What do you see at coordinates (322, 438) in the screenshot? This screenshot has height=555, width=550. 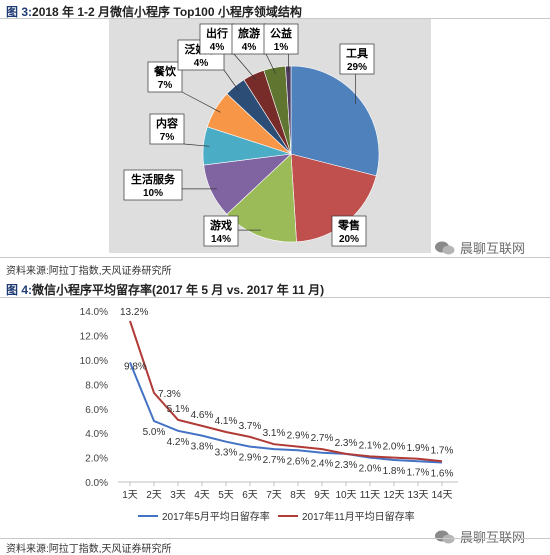 I see `data-label-nov: 2.7%` at bounding box center [322, 438].